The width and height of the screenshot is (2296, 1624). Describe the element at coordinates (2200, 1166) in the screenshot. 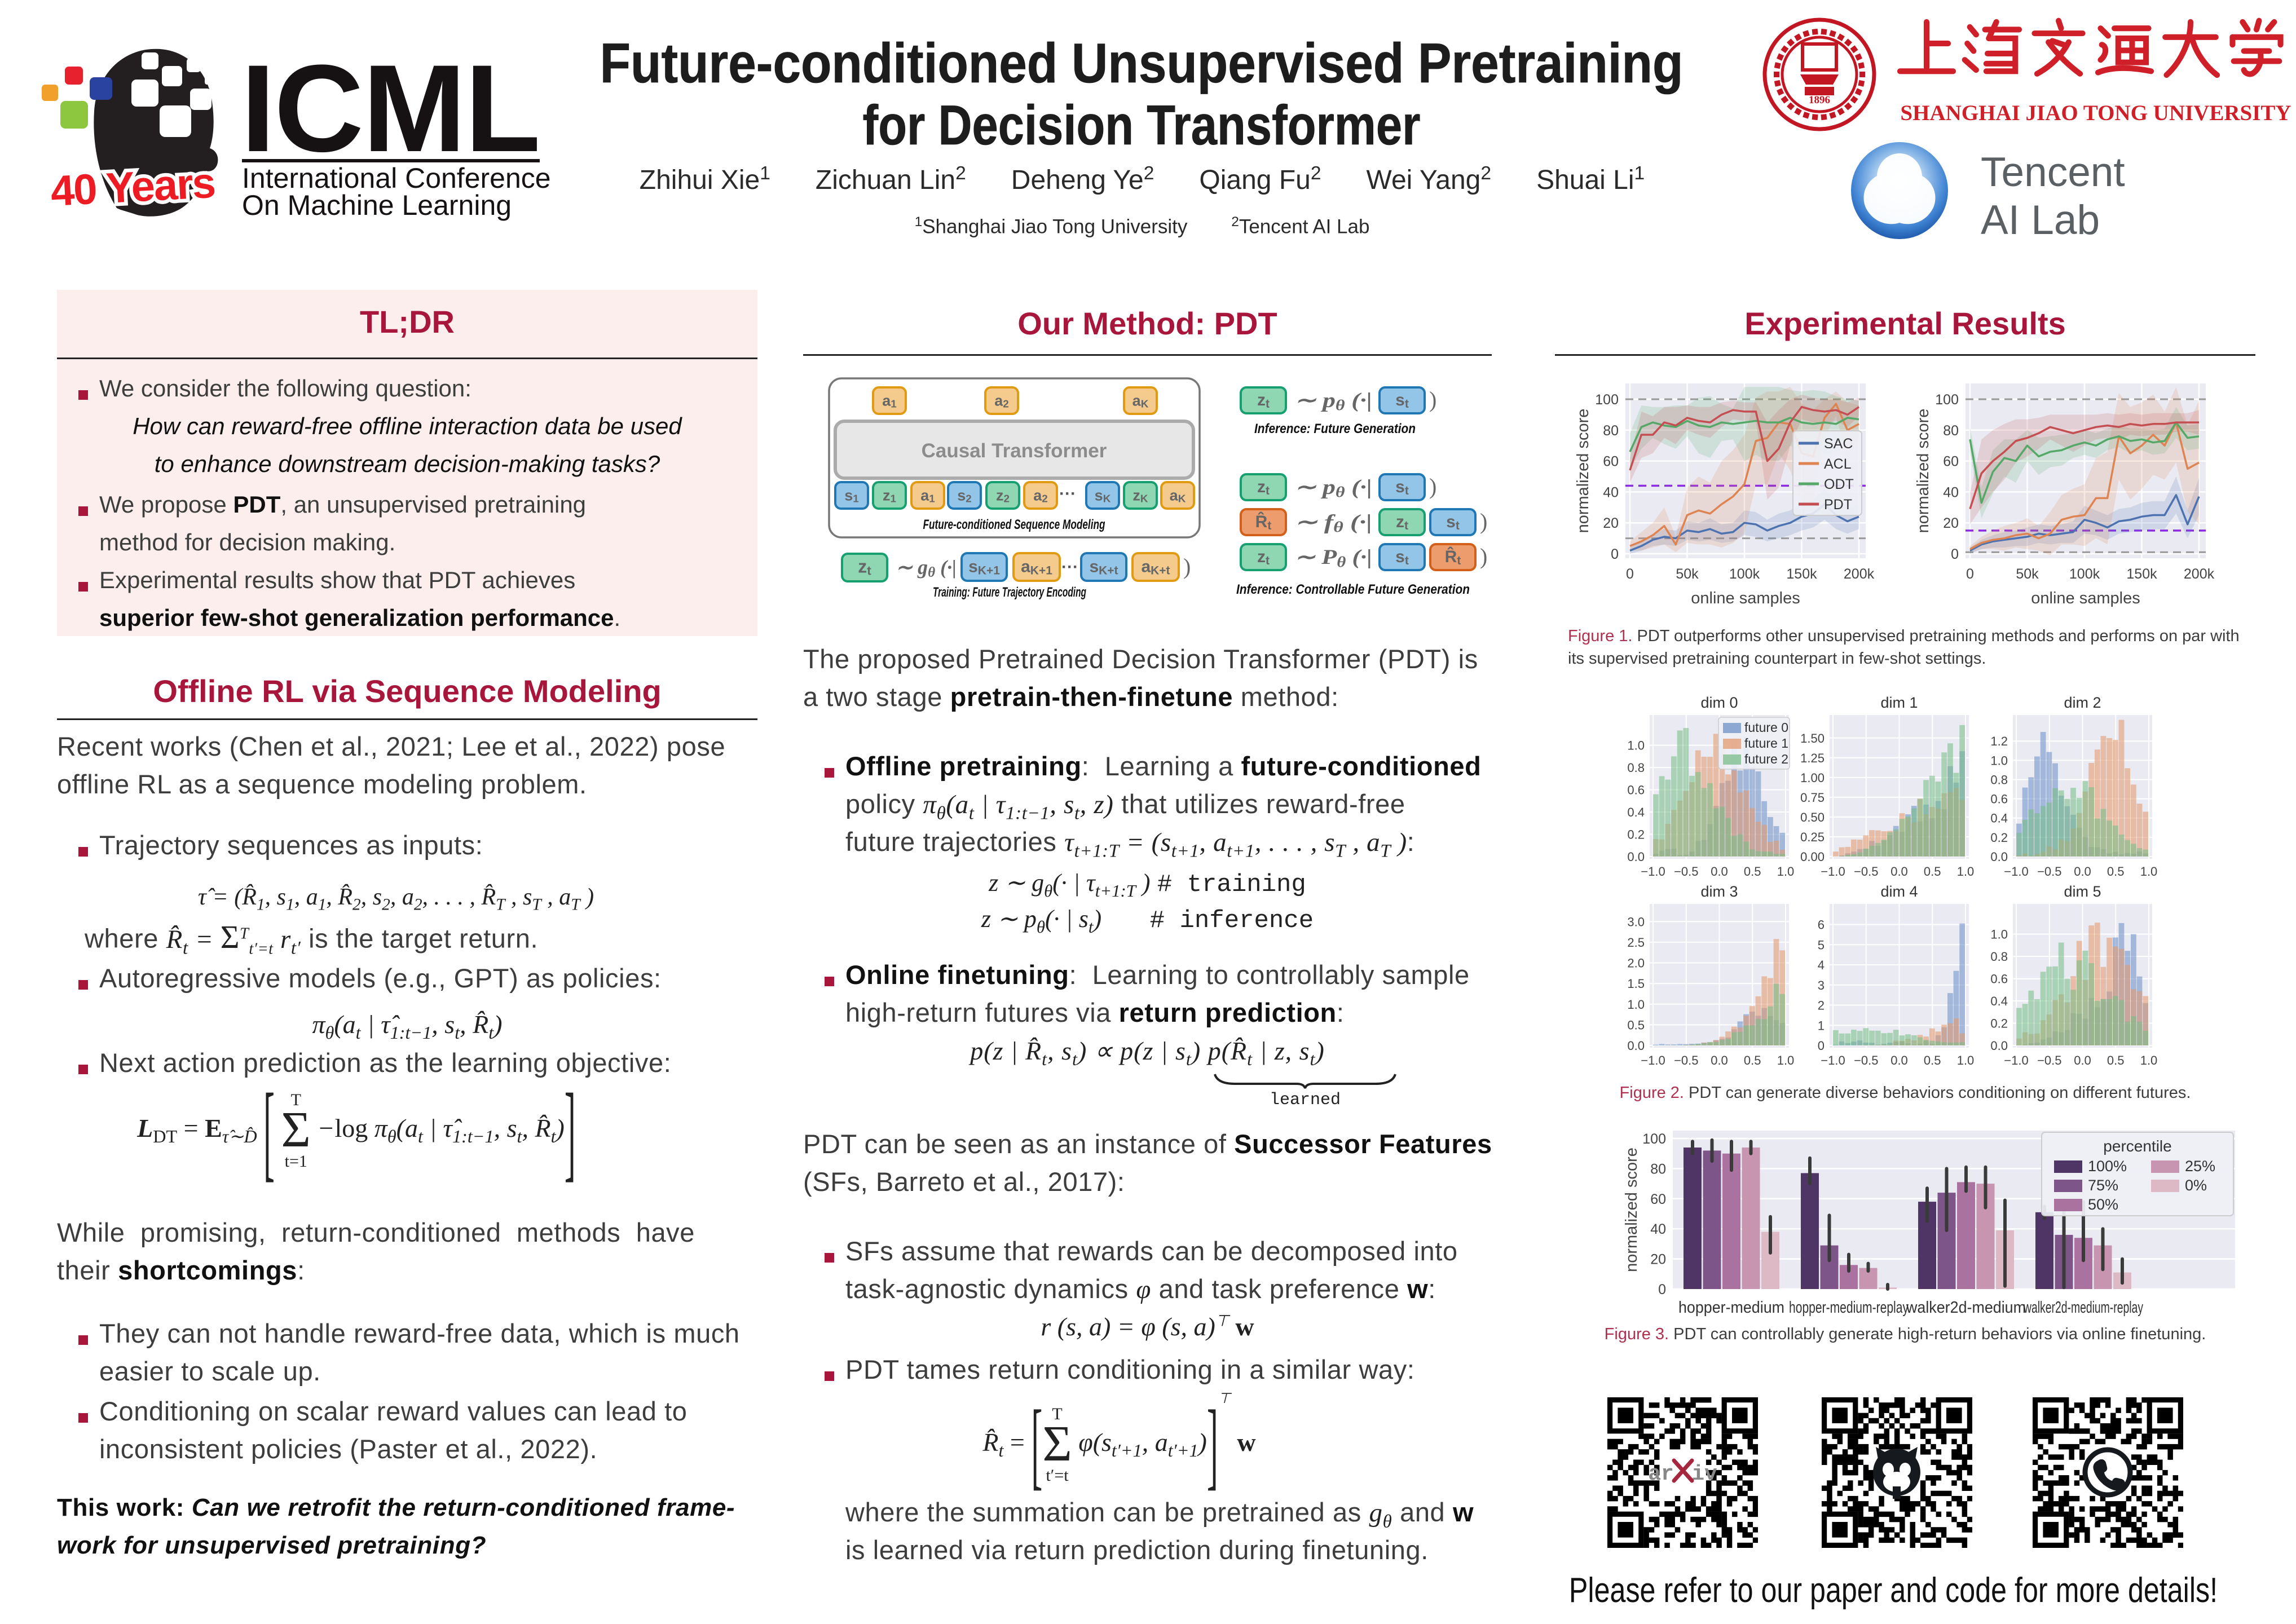

I see `svg-text: 25%` at that location.